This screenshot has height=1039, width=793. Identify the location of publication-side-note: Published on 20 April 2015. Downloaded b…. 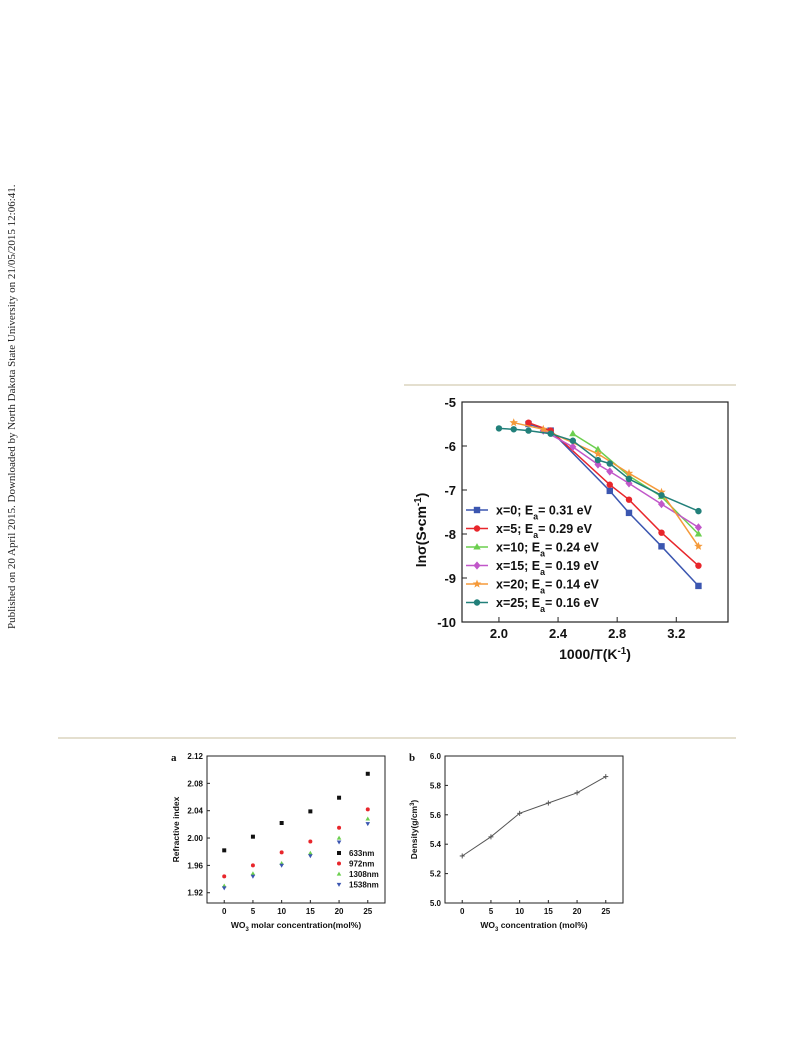
(12, 406).